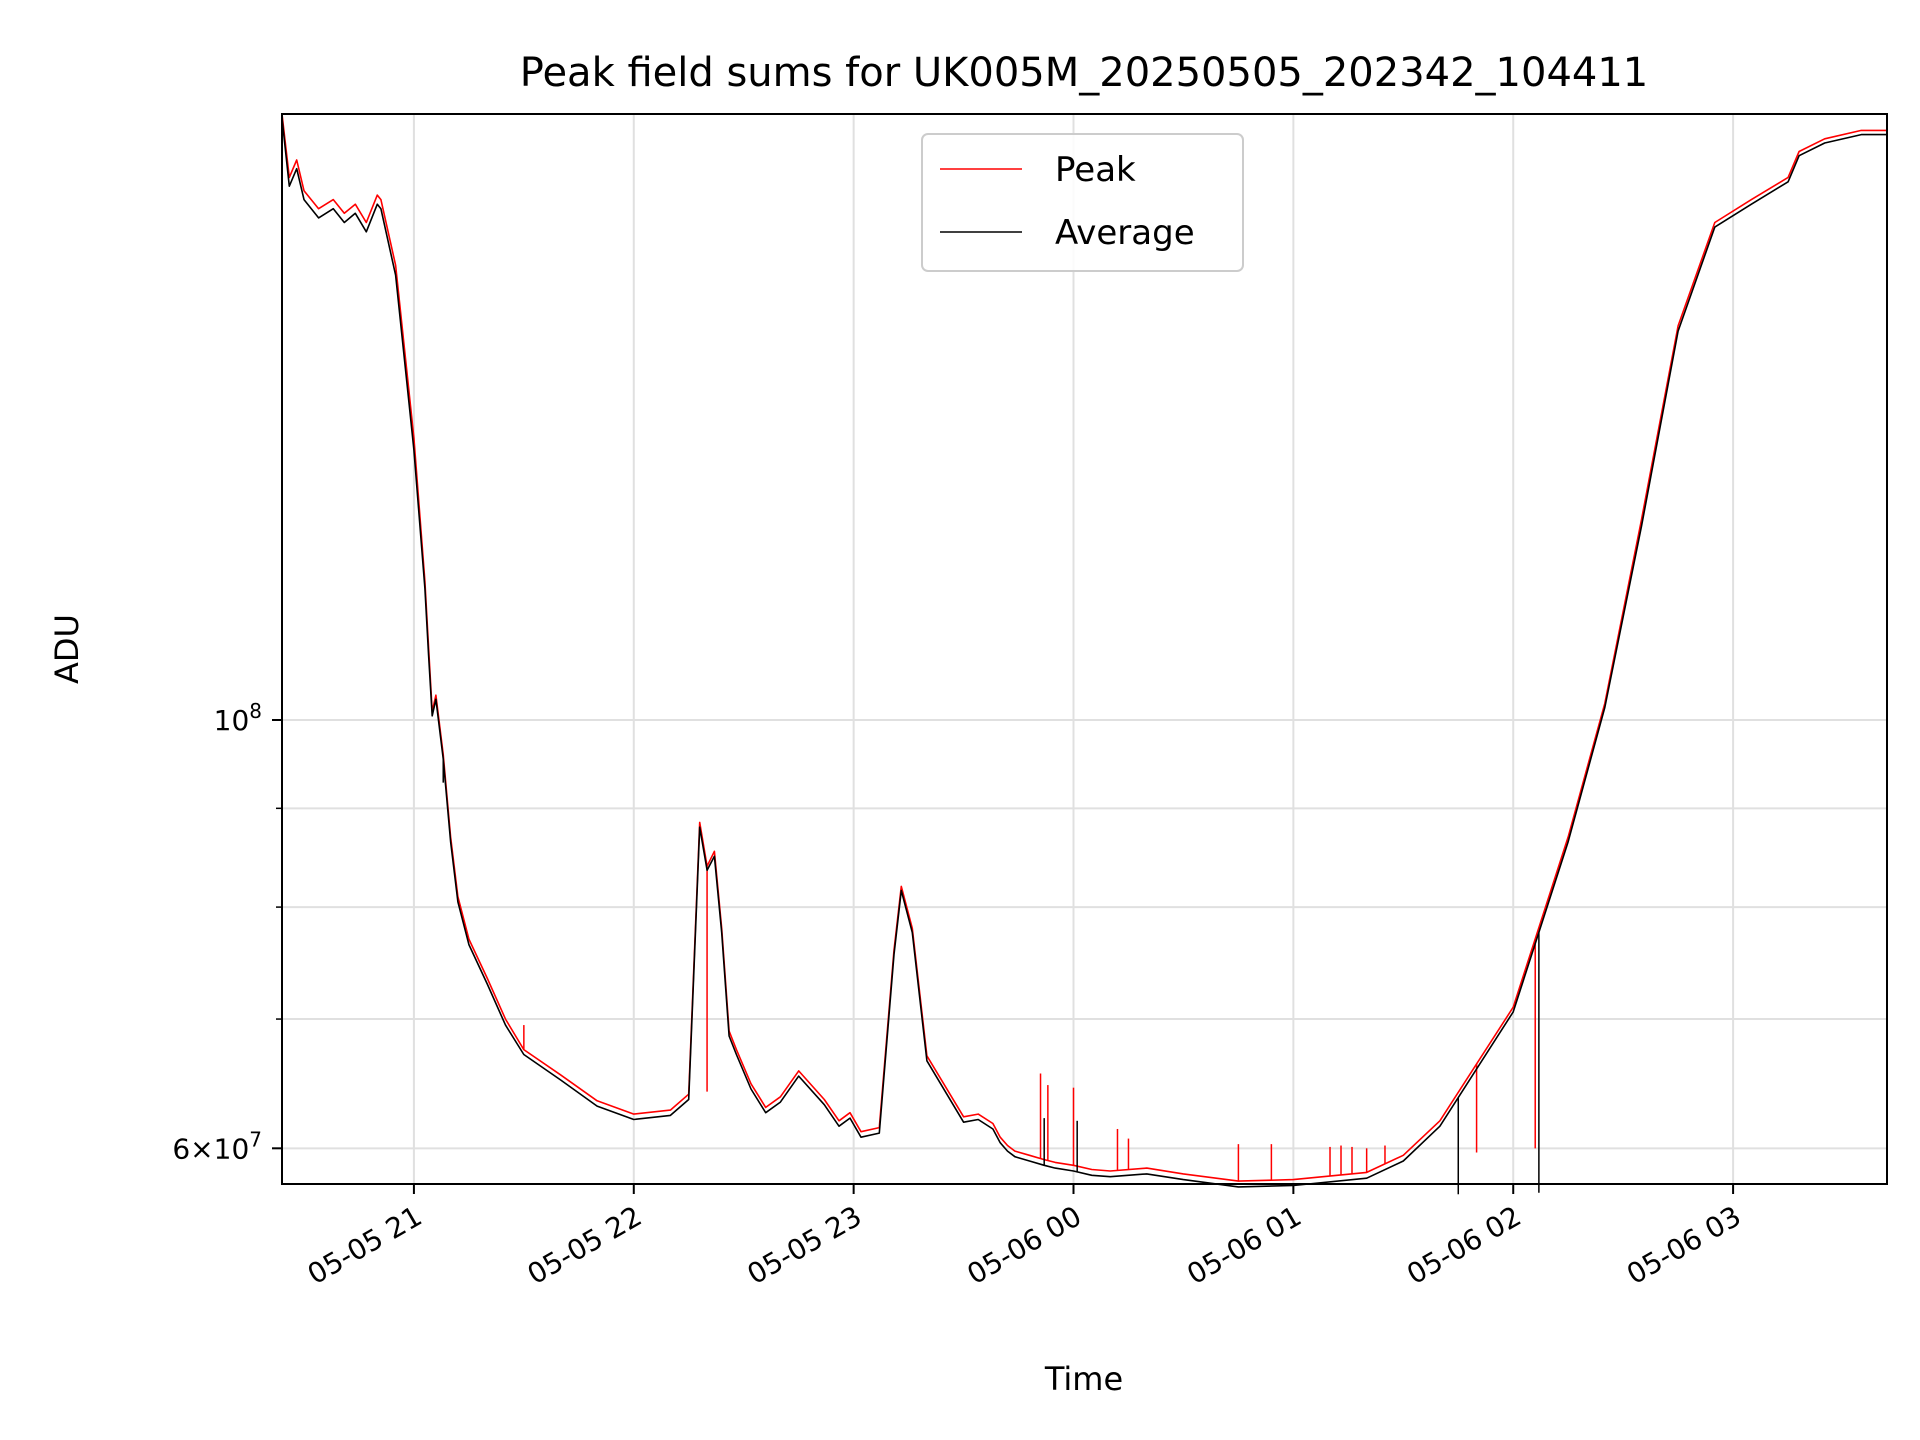 The height and width of the screenshot is (1440, 1920). What do you see at coordinates (238, 718) in the screenshot?
I see `y-tick-label: 108` at bounding box center [238, 718].